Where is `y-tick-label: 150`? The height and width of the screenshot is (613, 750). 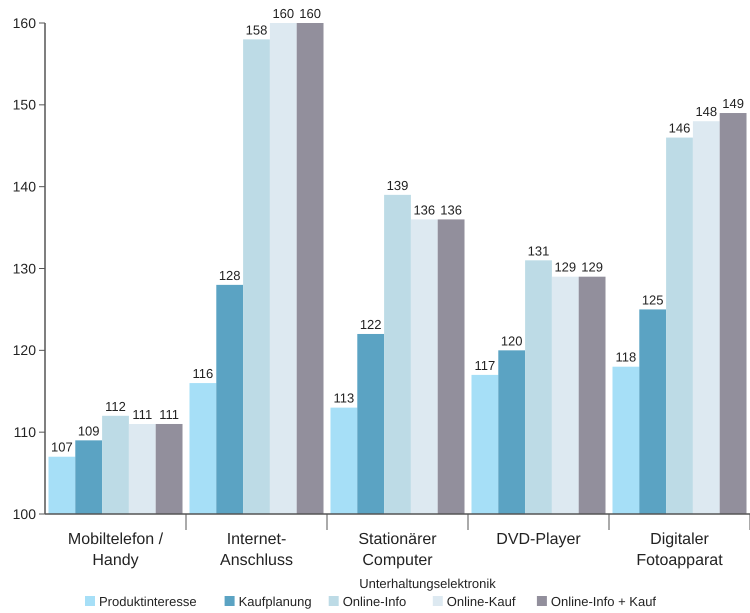 y-tick-label: 150 is located at coordinates (24, 104).